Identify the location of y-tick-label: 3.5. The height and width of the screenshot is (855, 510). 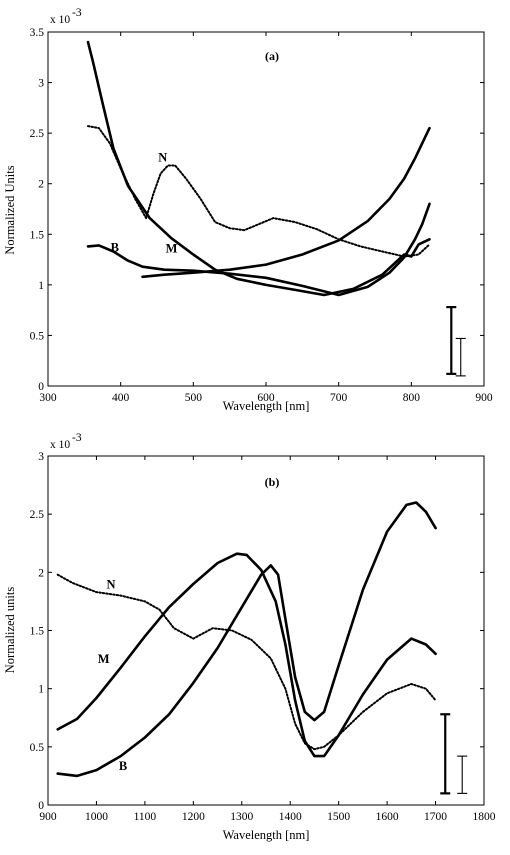
(37, 33).